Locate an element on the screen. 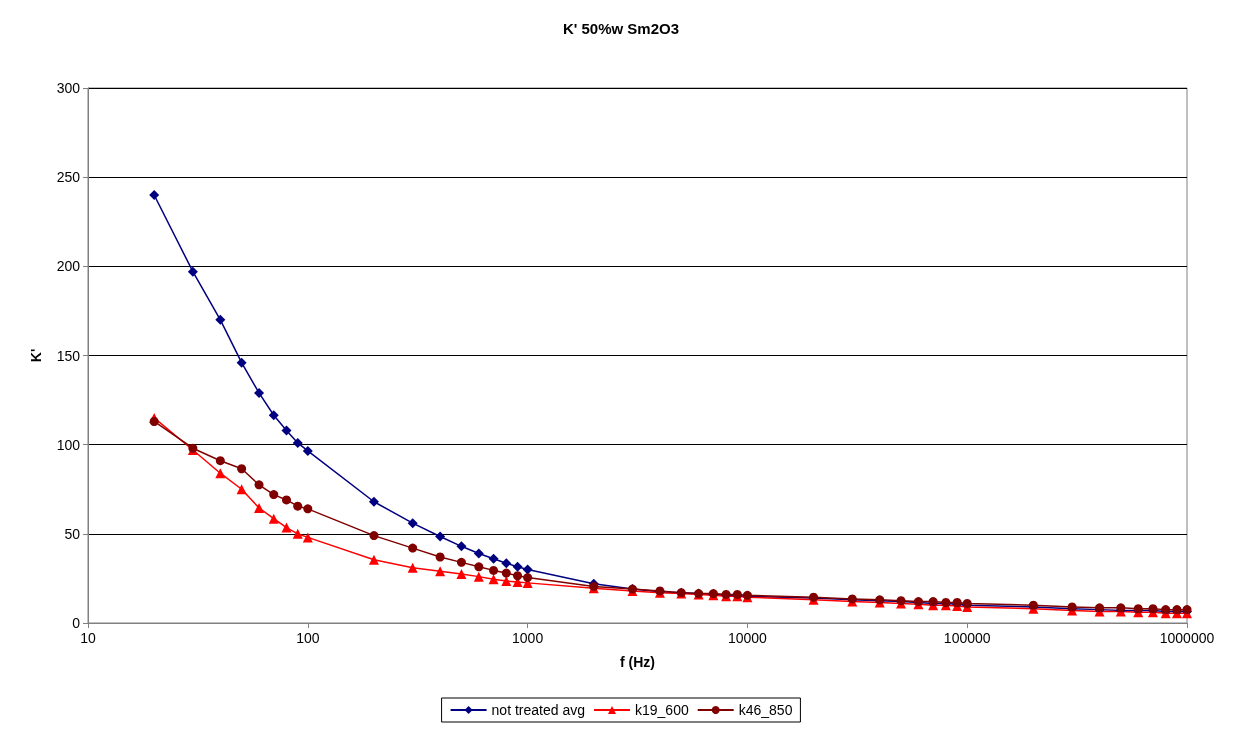  legend-label: not treated avg is located at coordinates (538, 710).